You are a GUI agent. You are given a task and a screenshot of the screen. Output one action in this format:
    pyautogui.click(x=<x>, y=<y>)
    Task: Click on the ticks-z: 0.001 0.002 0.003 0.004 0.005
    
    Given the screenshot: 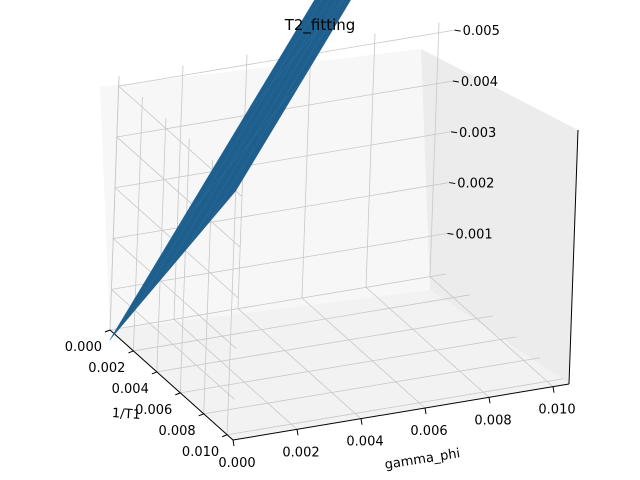 What is the action you would take?
    pyautogui.click(x=473, y=133)
    